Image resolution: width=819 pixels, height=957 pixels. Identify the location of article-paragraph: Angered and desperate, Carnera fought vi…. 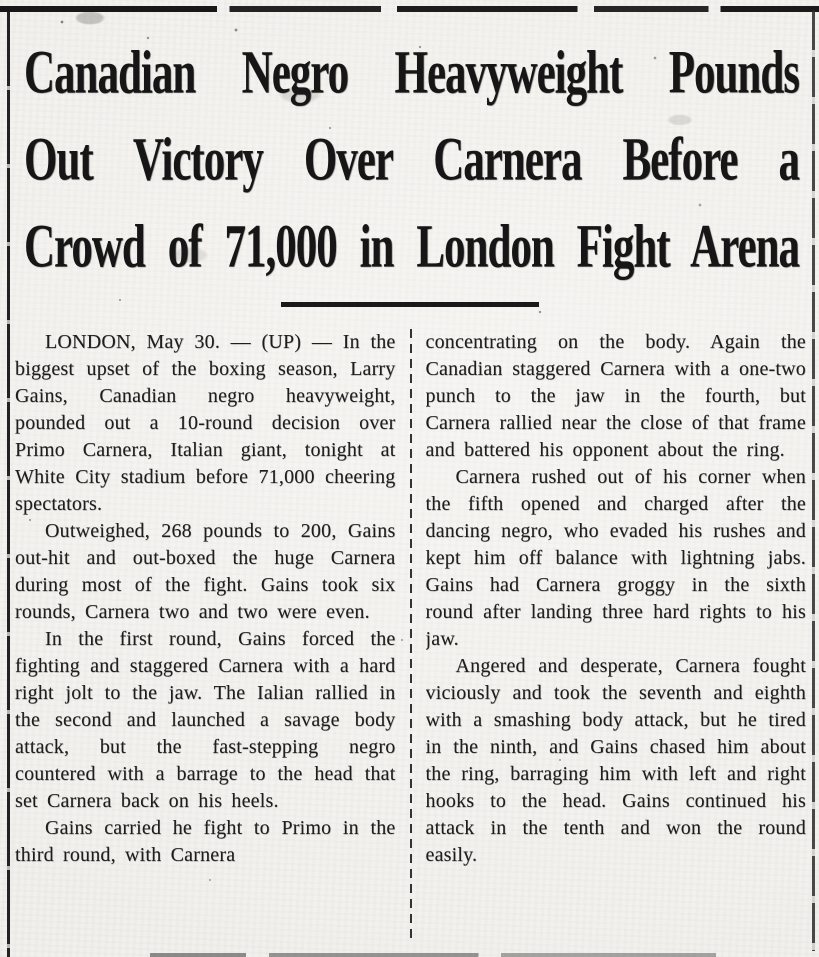
(615, 760).